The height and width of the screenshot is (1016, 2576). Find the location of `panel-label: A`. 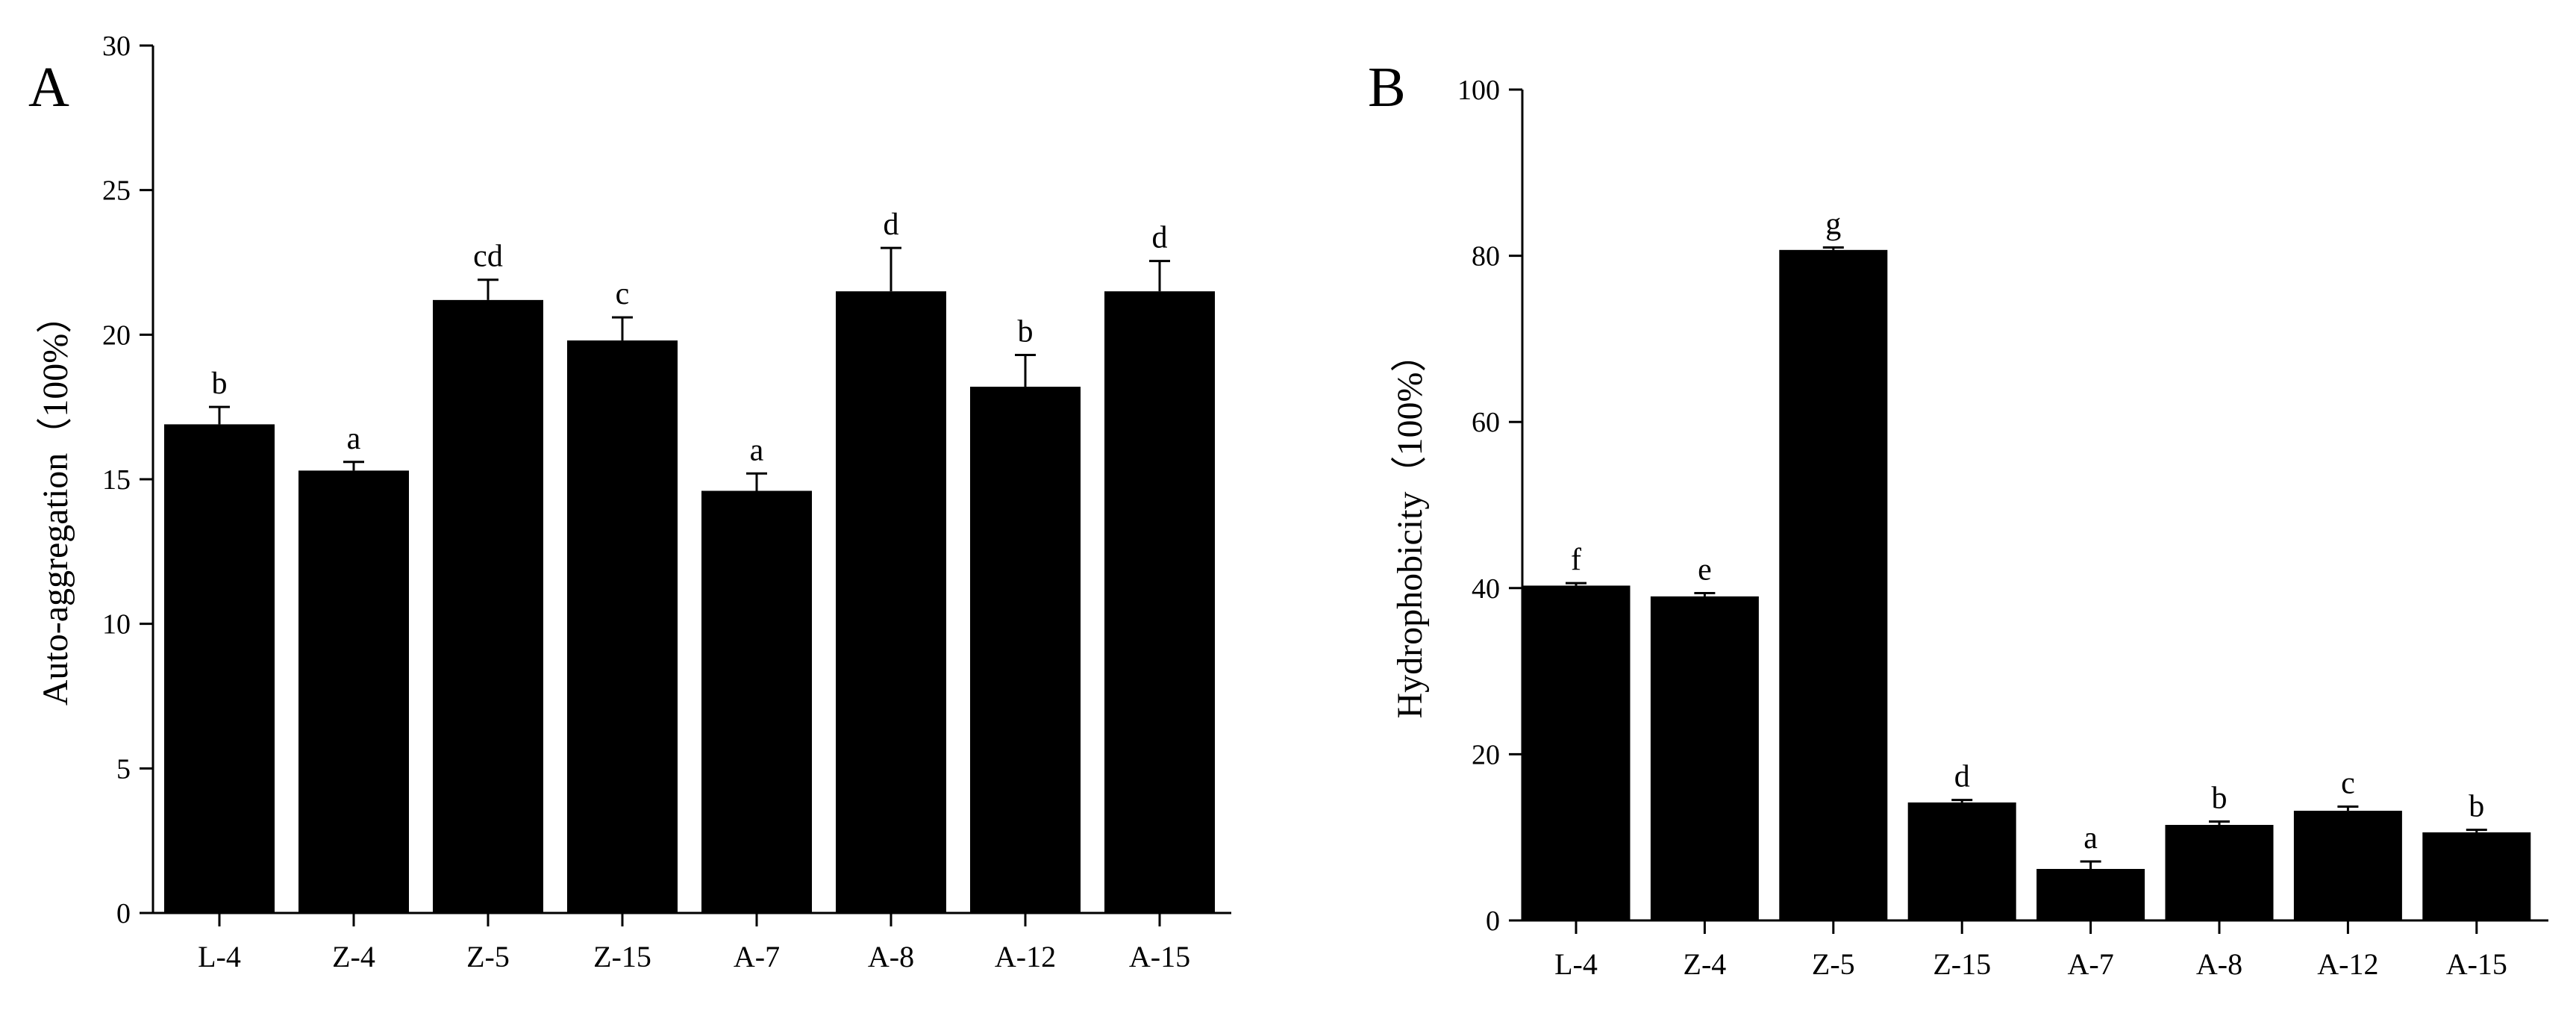

panel-label: A is located at coordinates (48, 87).